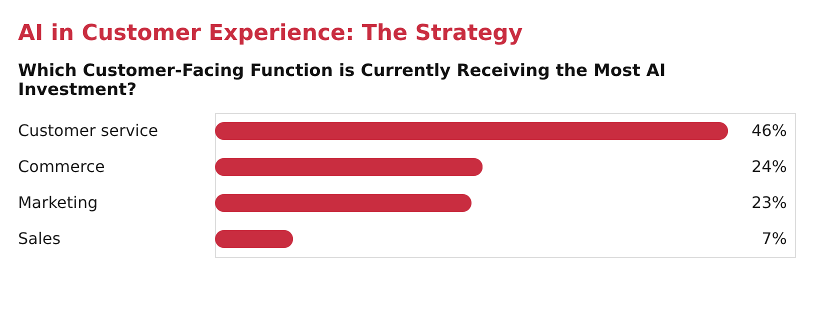 Image resolution: width=834 pixels, height=324 pixels. Describe the element at coordinates (769, 202) in the screenshot. I see `data-label: 23%` at that location.